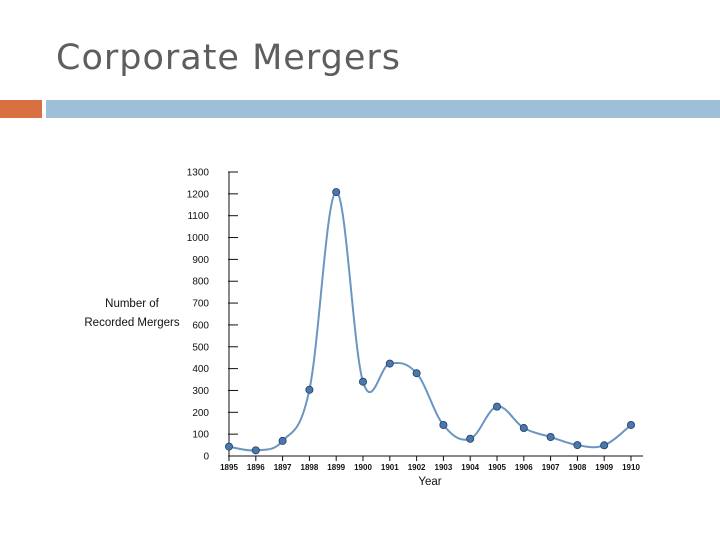  Describe the element at coordinates (550, 436) in the screenshot. I see `data-point-1907` at that location.